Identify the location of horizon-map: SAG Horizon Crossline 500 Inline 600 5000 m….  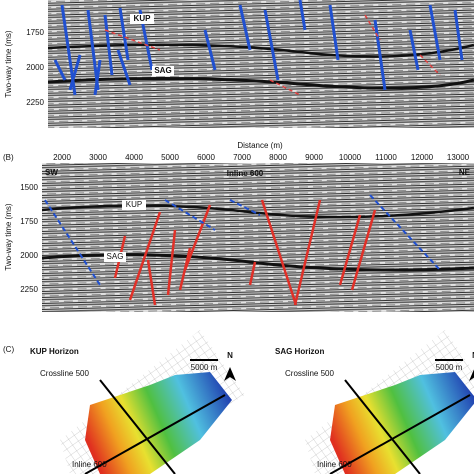
(374, 402).